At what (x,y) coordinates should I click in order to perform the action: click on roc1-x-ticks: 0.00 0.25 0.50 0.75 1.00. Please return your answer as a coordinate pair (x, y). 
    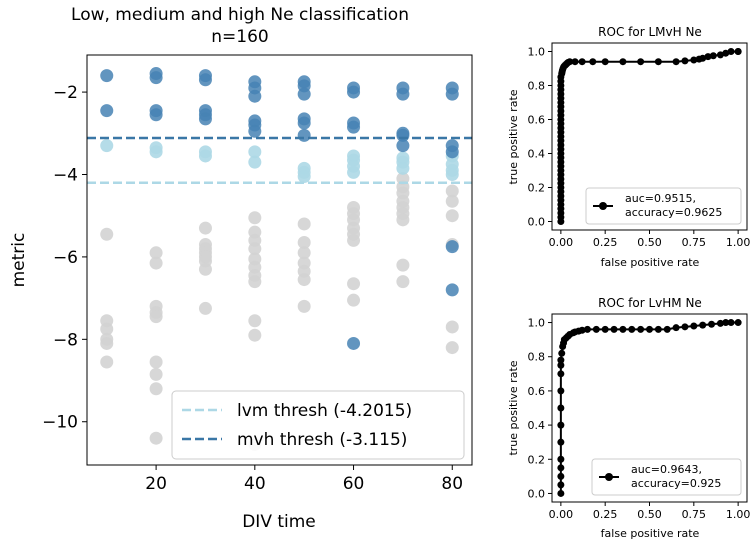
    Looking at the image, I should click on (650, 239).